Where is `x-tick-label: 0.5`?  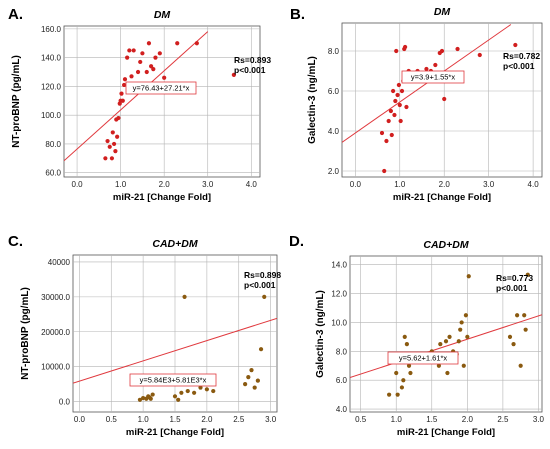 x-tick-label: 0.5 is located at coordinates (361, 419).